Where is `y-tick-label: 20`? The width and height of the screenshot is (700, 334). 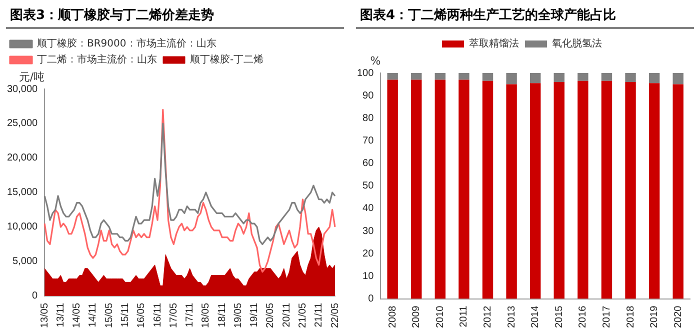
y-tick-label: 20 is located at coordinates (368, 254).